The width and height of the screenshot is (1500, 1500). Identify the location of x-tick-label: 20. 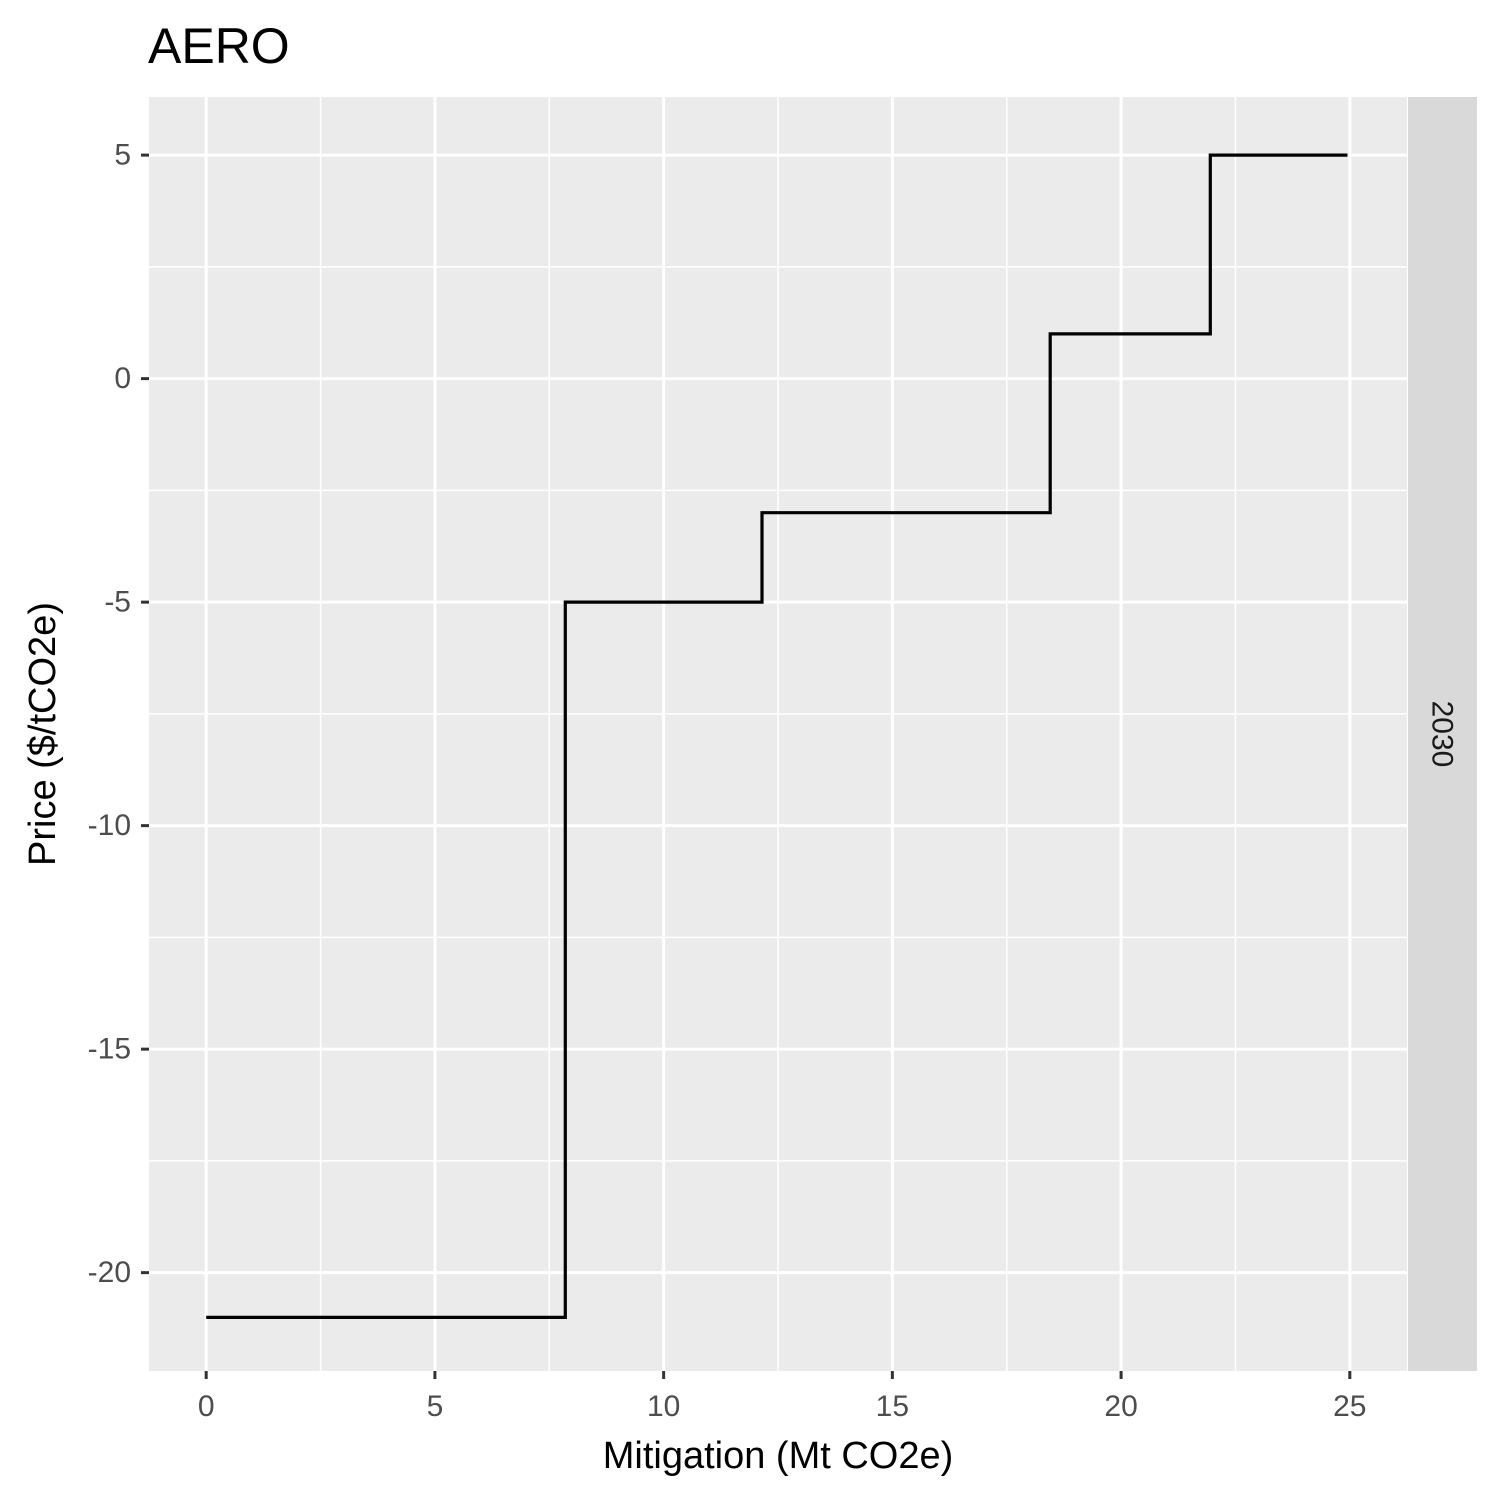
(1120, 1406).